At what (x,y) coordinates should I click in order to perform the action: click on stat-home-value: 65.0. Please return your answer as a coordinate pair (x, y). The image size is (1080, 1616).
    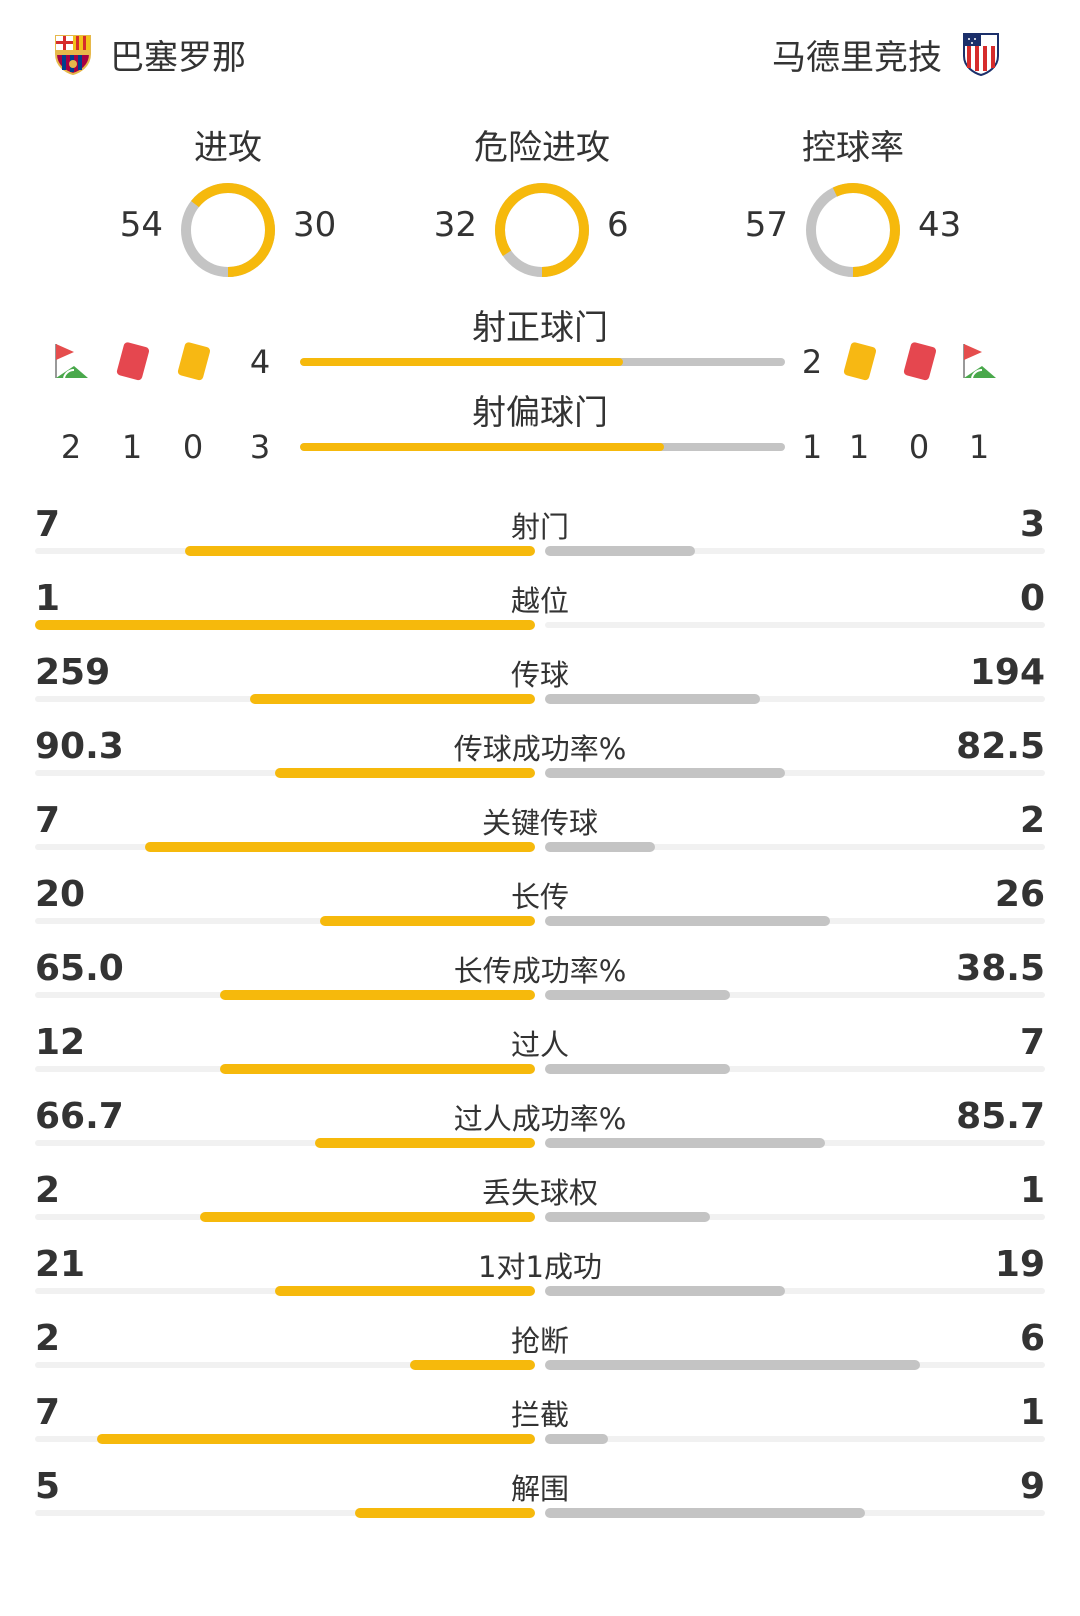
    Looking at the image, I should click on (79, 968).